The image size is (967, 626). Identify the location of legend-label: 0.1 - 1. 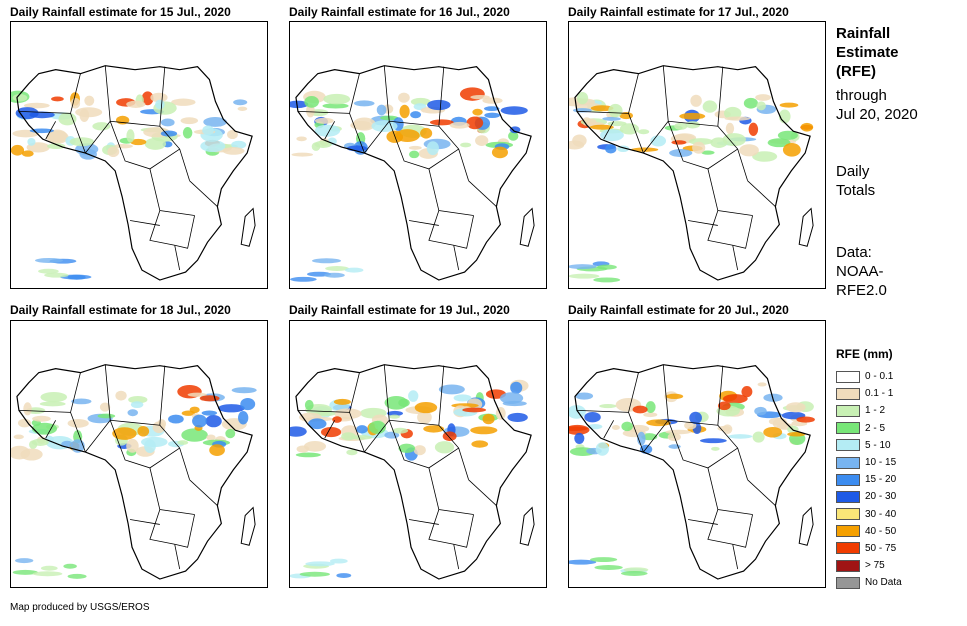
(879, 394).